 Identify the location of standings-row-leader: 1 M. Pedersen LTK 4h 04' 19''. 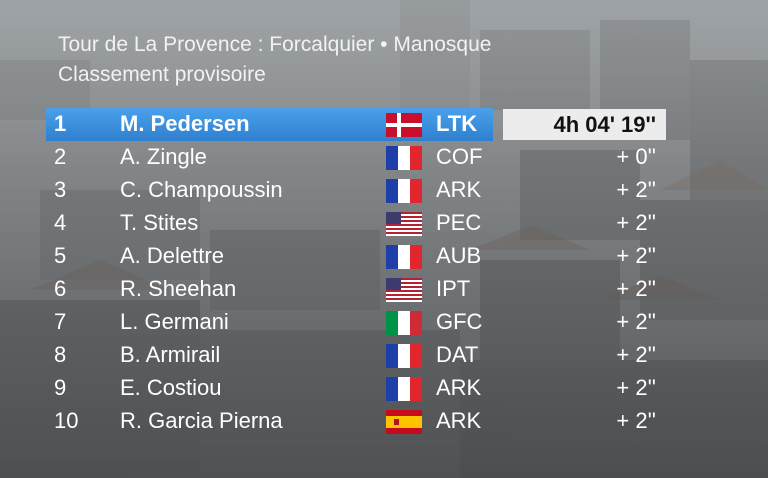
(356, 124).